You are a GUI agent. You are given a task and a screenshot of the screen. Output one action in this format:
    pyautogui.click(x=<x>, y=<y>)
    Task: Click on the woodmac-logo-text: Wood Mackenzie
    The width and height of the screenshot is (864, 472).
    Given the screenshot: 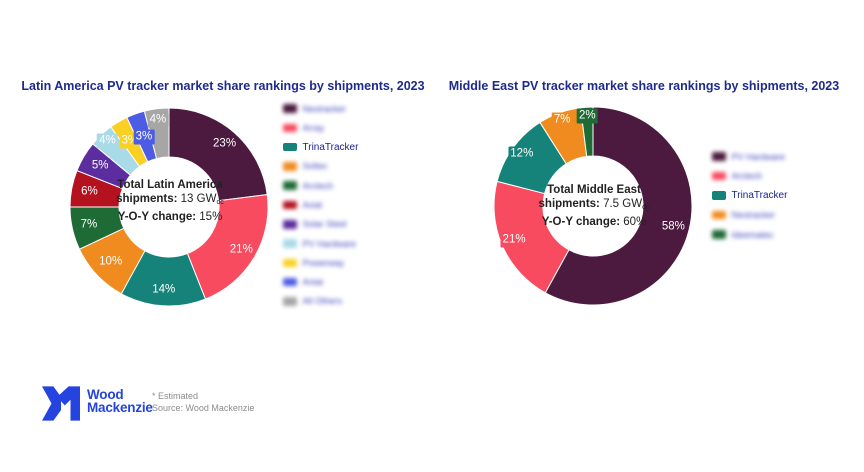 What is the action you would take?
    pyautogui.click(x=120, y=401)
    